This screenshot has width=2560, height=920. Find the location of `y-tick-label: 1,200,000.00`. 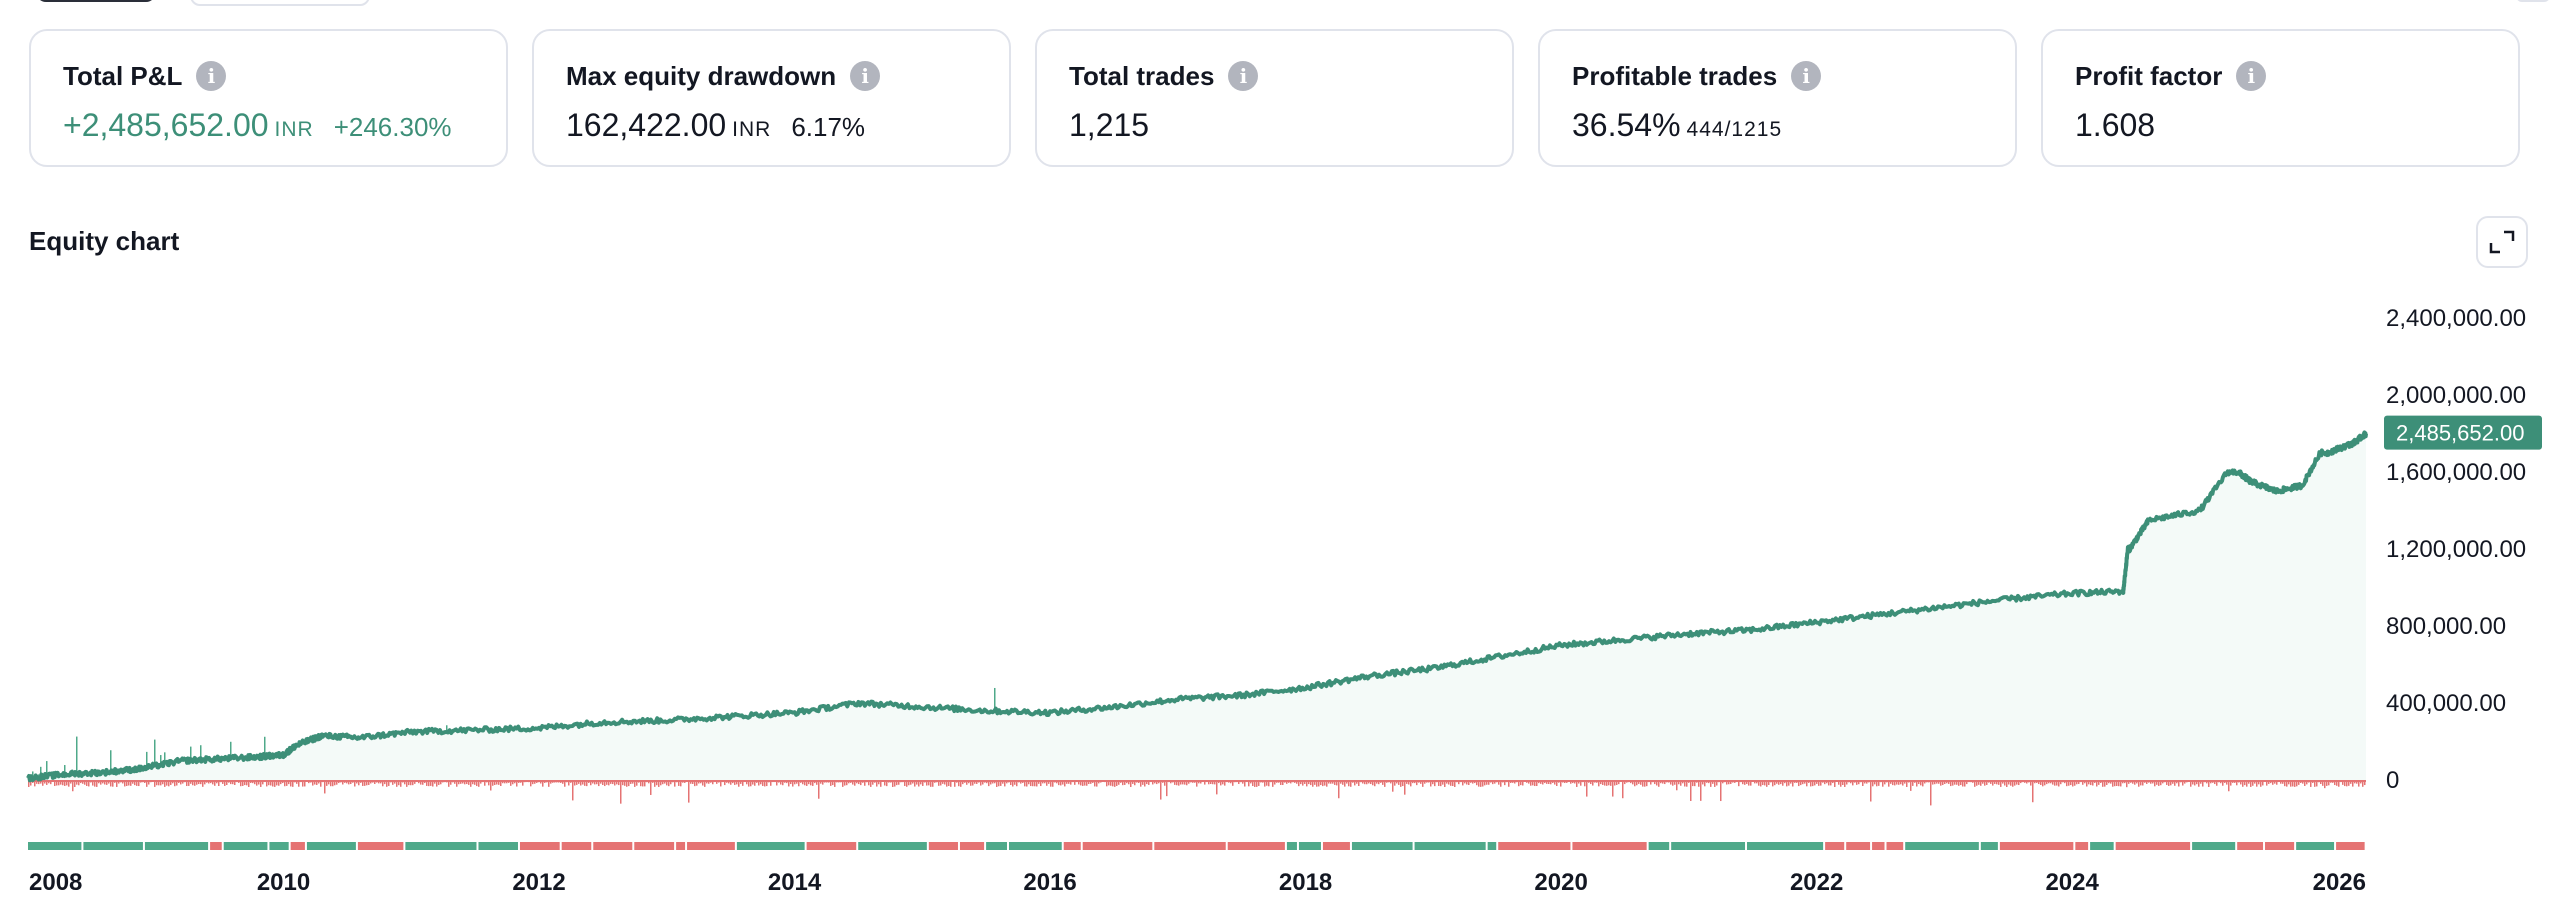

y-tick-label: 1,200,000.00 is located at coordinates (2456, 549).